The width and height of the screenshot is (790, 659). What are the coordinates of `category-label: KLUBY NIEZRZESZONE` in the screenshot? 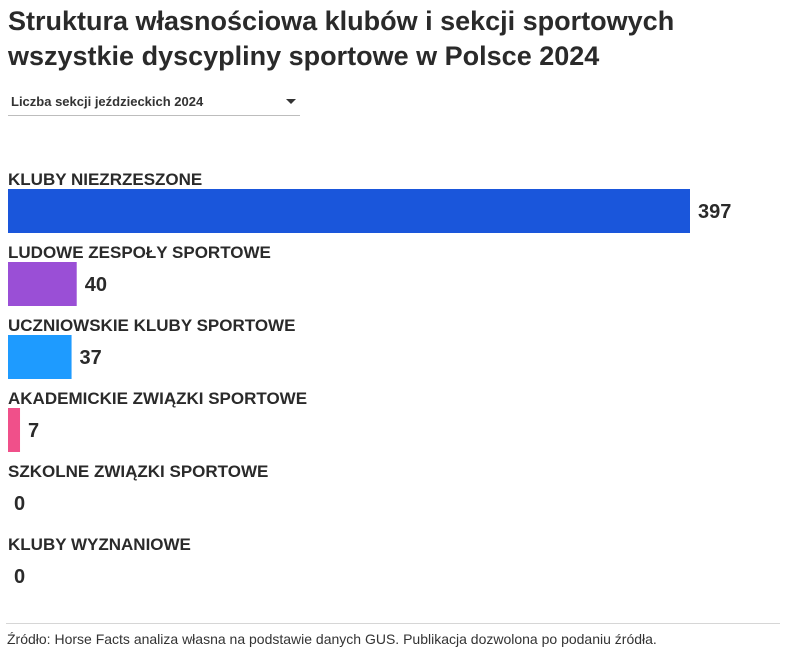 It's located at (105, 179).